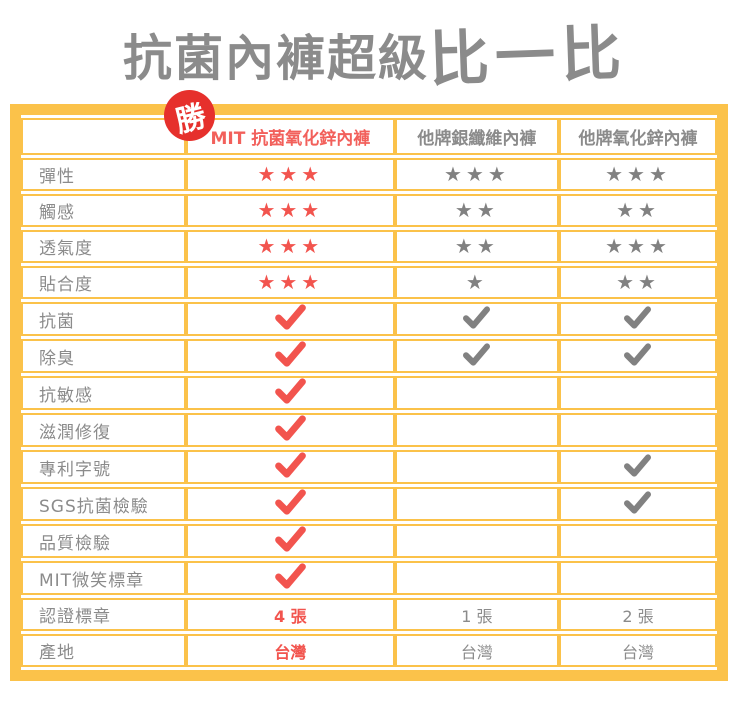 This screenshot has width=750, height=702. What do you see at coordinates (375, 52) in the screenshot?
I see `page-title: 抗菌內褲超級比一比` at bounding box center [375, 52].